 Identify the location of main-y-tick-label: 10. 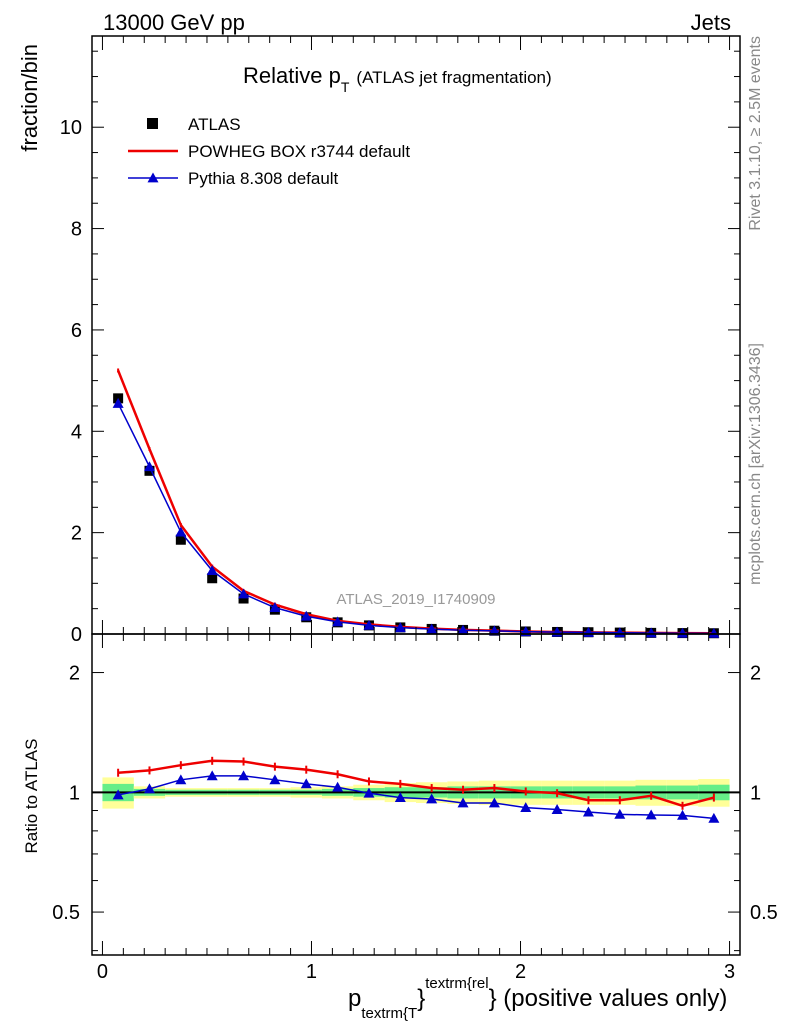
(71, 128).